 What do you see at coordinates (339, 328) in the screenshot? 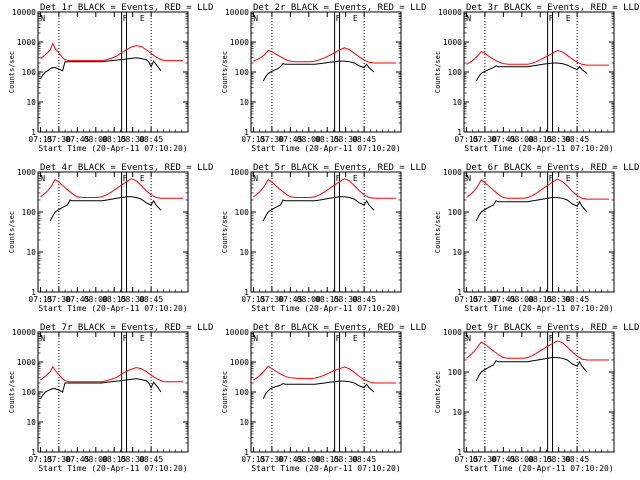
I see `panel-title: Det 8r BLACK = Events, RED = LLD` at bounding box center [339, 328].